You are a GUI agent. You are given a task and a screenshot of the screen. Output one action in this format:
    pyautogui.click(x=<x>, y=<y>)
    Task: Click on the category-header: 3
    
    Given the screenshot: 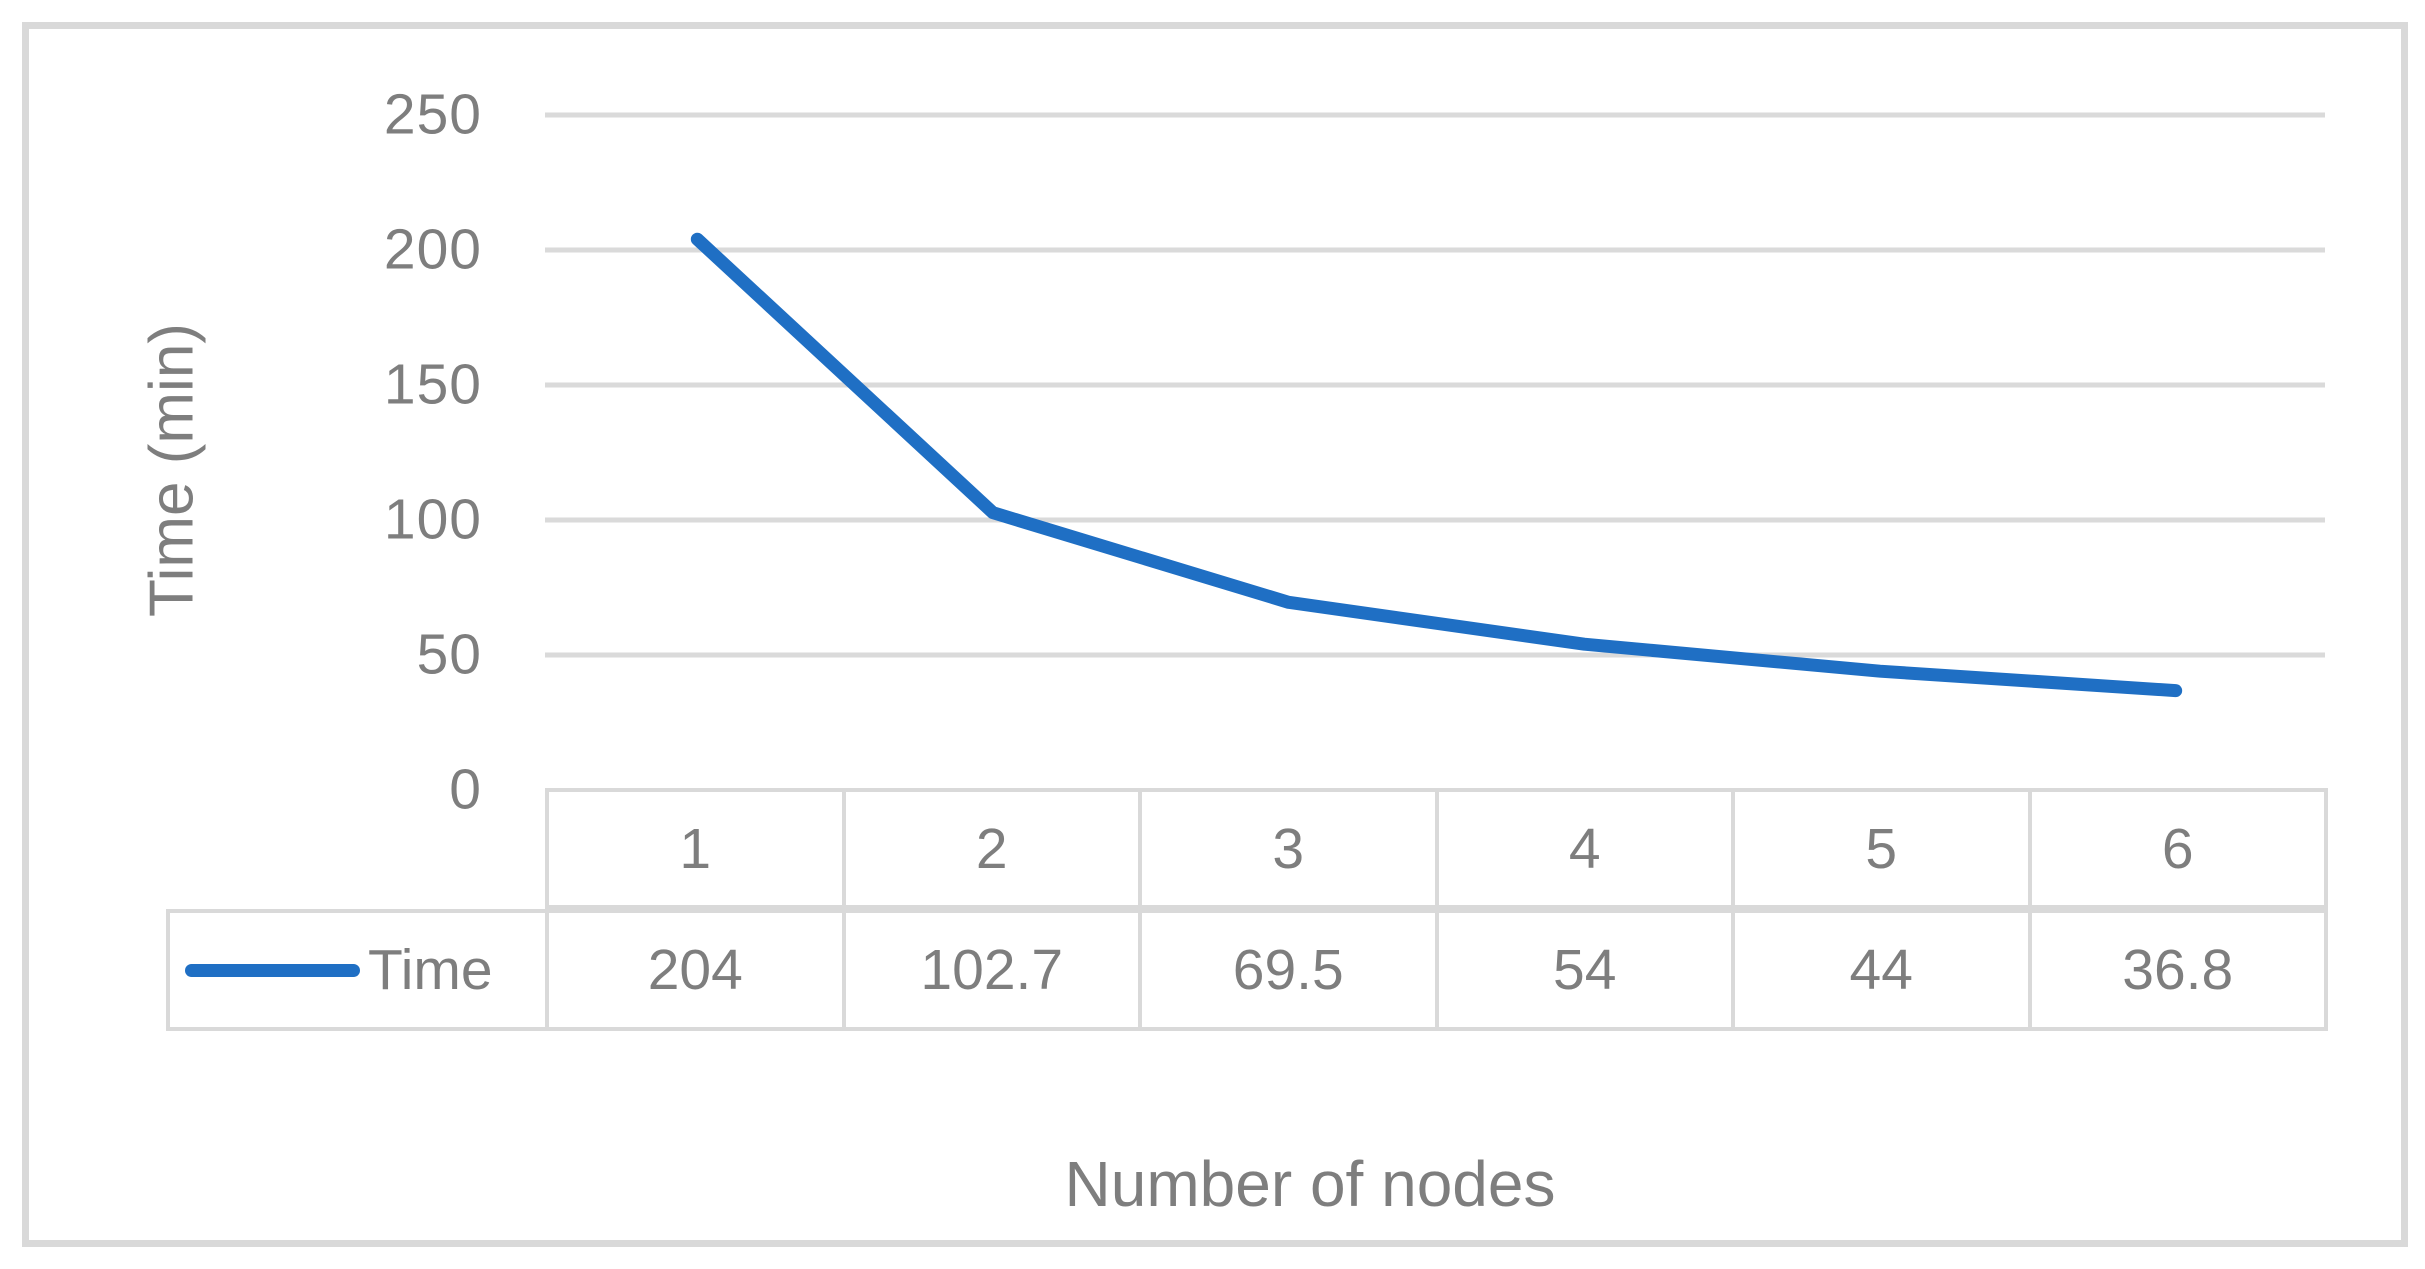 What is the action you would take?
    pyautogui.click(x=1288, y=848)
    